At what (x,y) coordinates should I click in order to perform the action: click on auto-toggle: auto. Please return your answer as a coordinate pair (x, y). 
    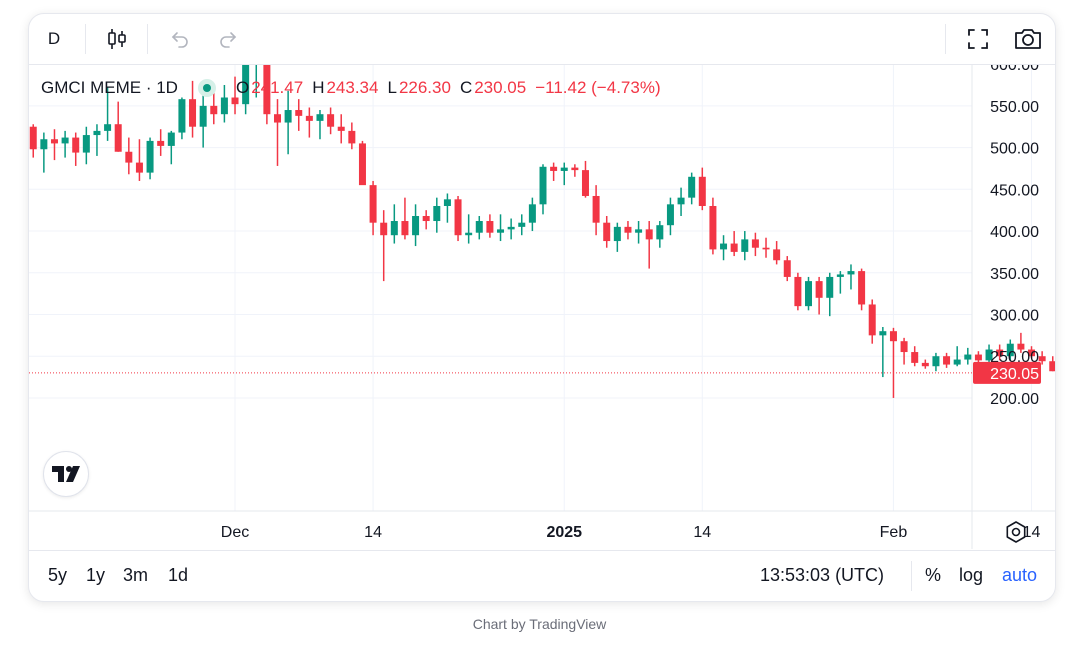
    Looking at the image, I should click on (1020, 575).